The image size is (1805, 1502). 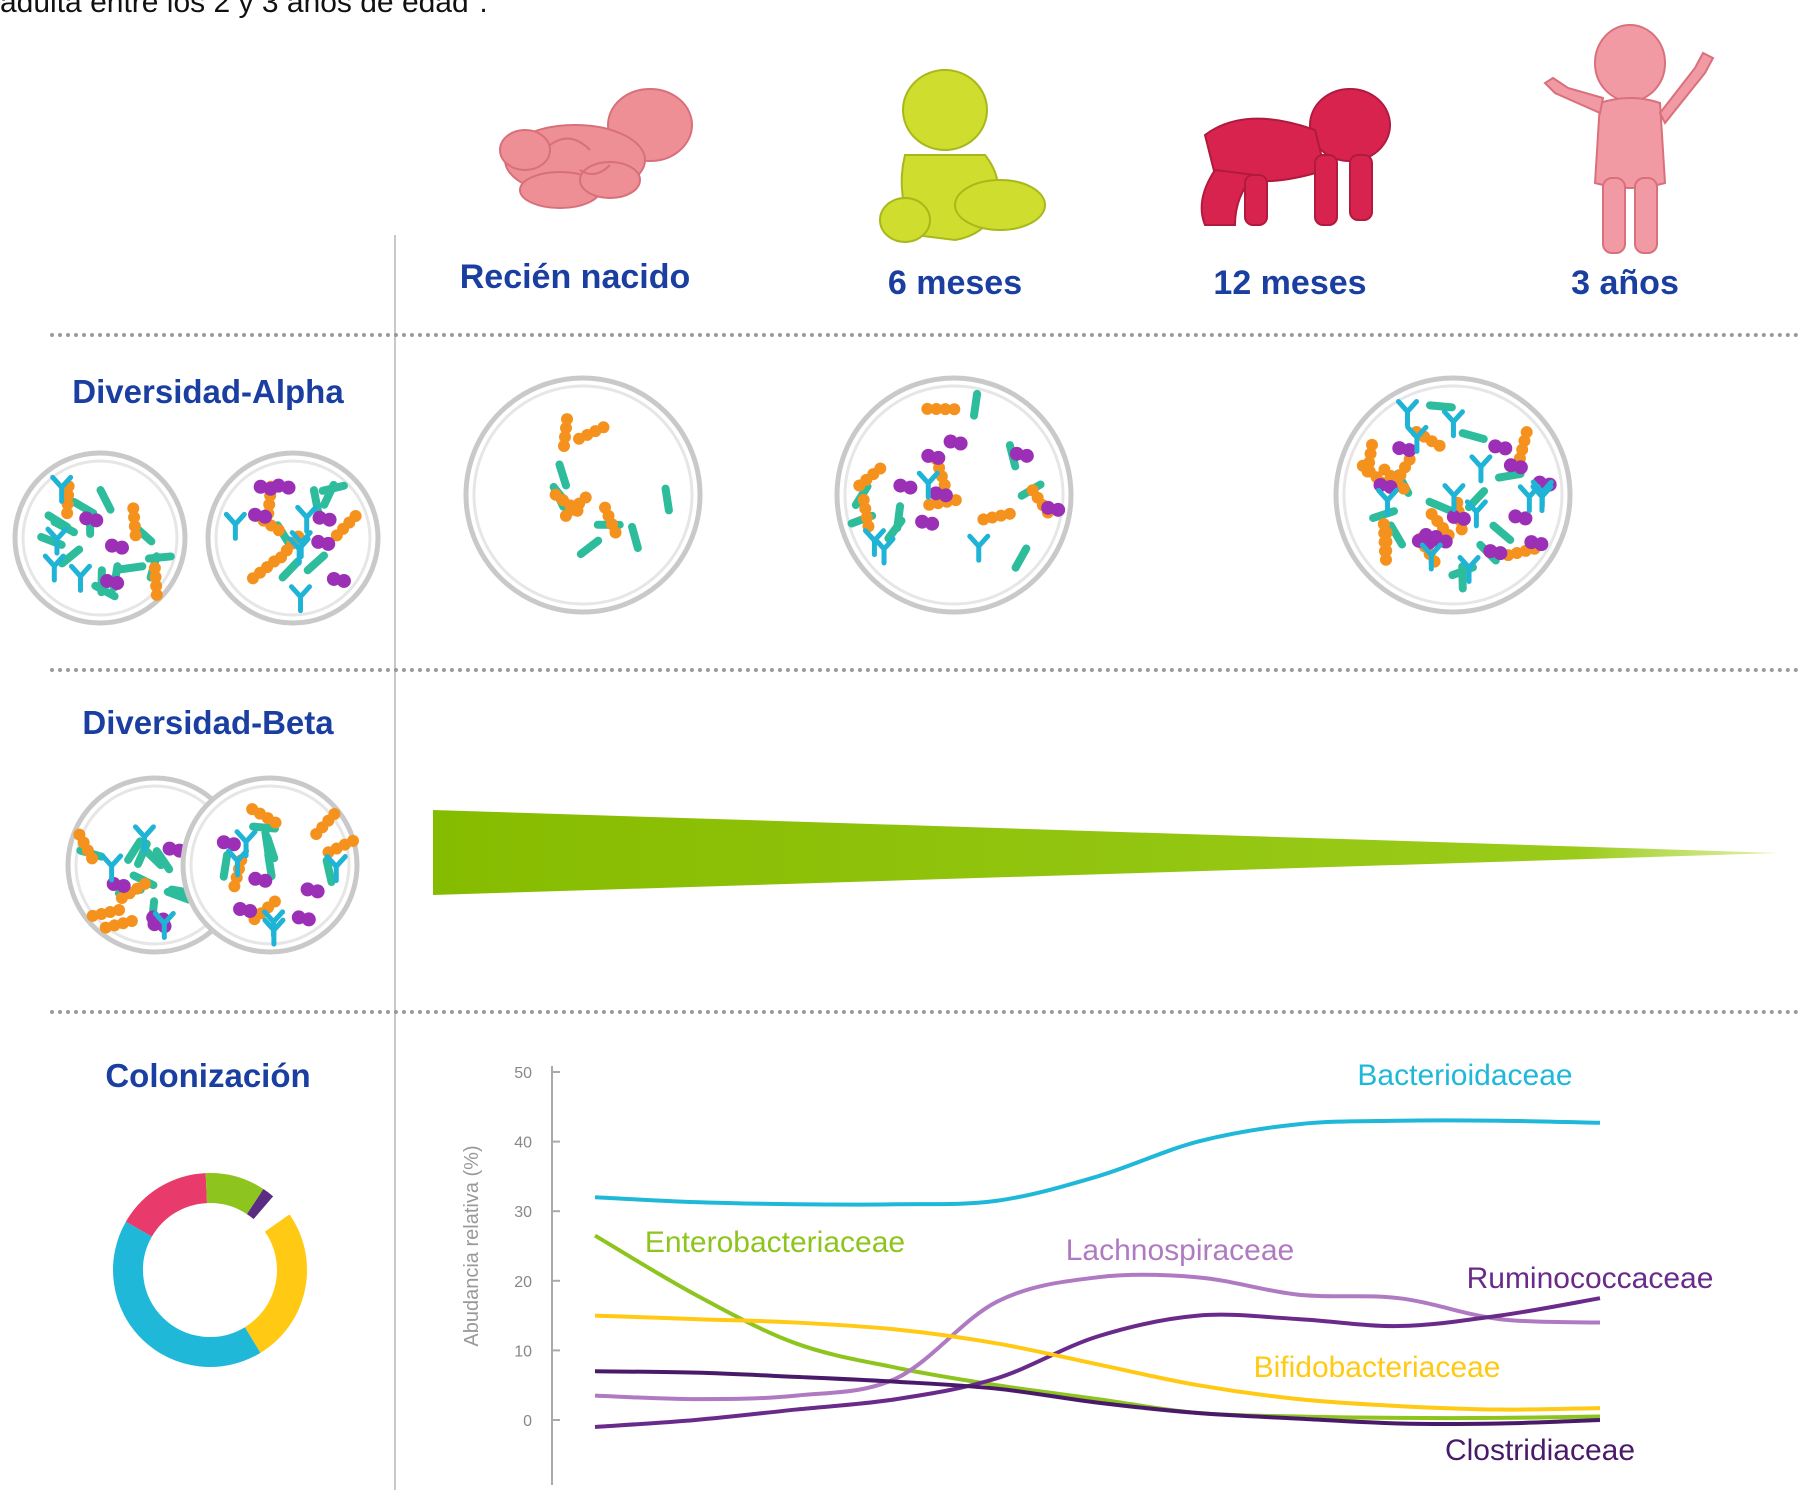 What do you see at coordinates (775, 1242) in the screenshot?
I see `series-label-enterobacteriaceae: Enterobacteriaceae` at bounding box center [775, 1242].